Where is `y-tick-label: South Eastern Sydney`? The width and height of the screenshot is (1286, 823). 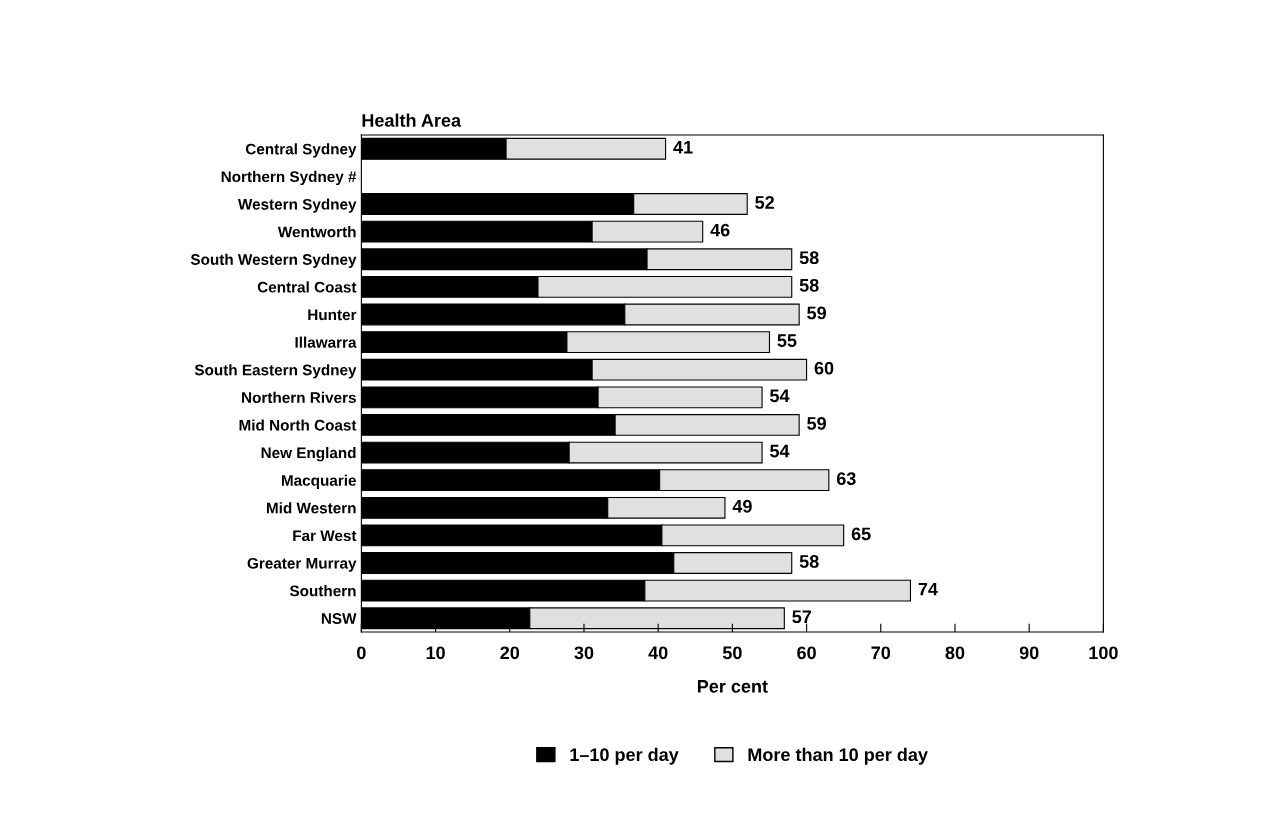
y-tick-label: South Eastern Sydney is located at coordinates (275, 371).